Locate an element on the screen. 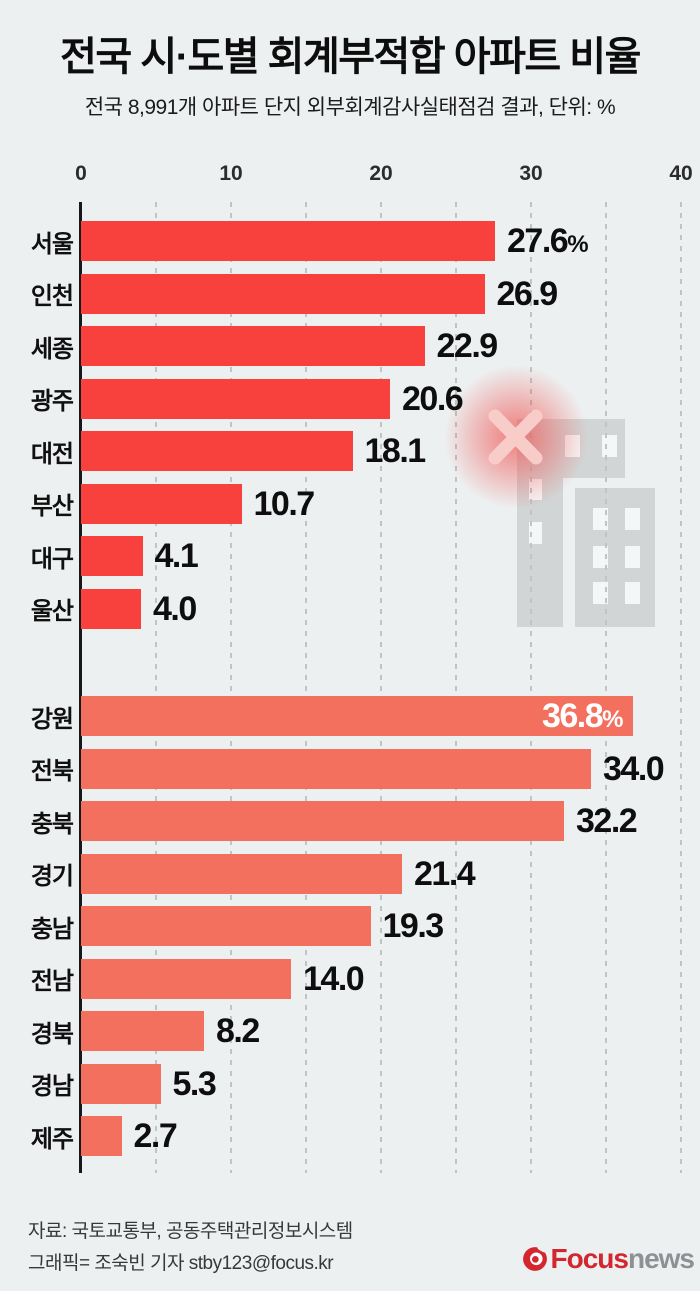  logo-text-focus: Focus is located at coordinates (589, 1258).